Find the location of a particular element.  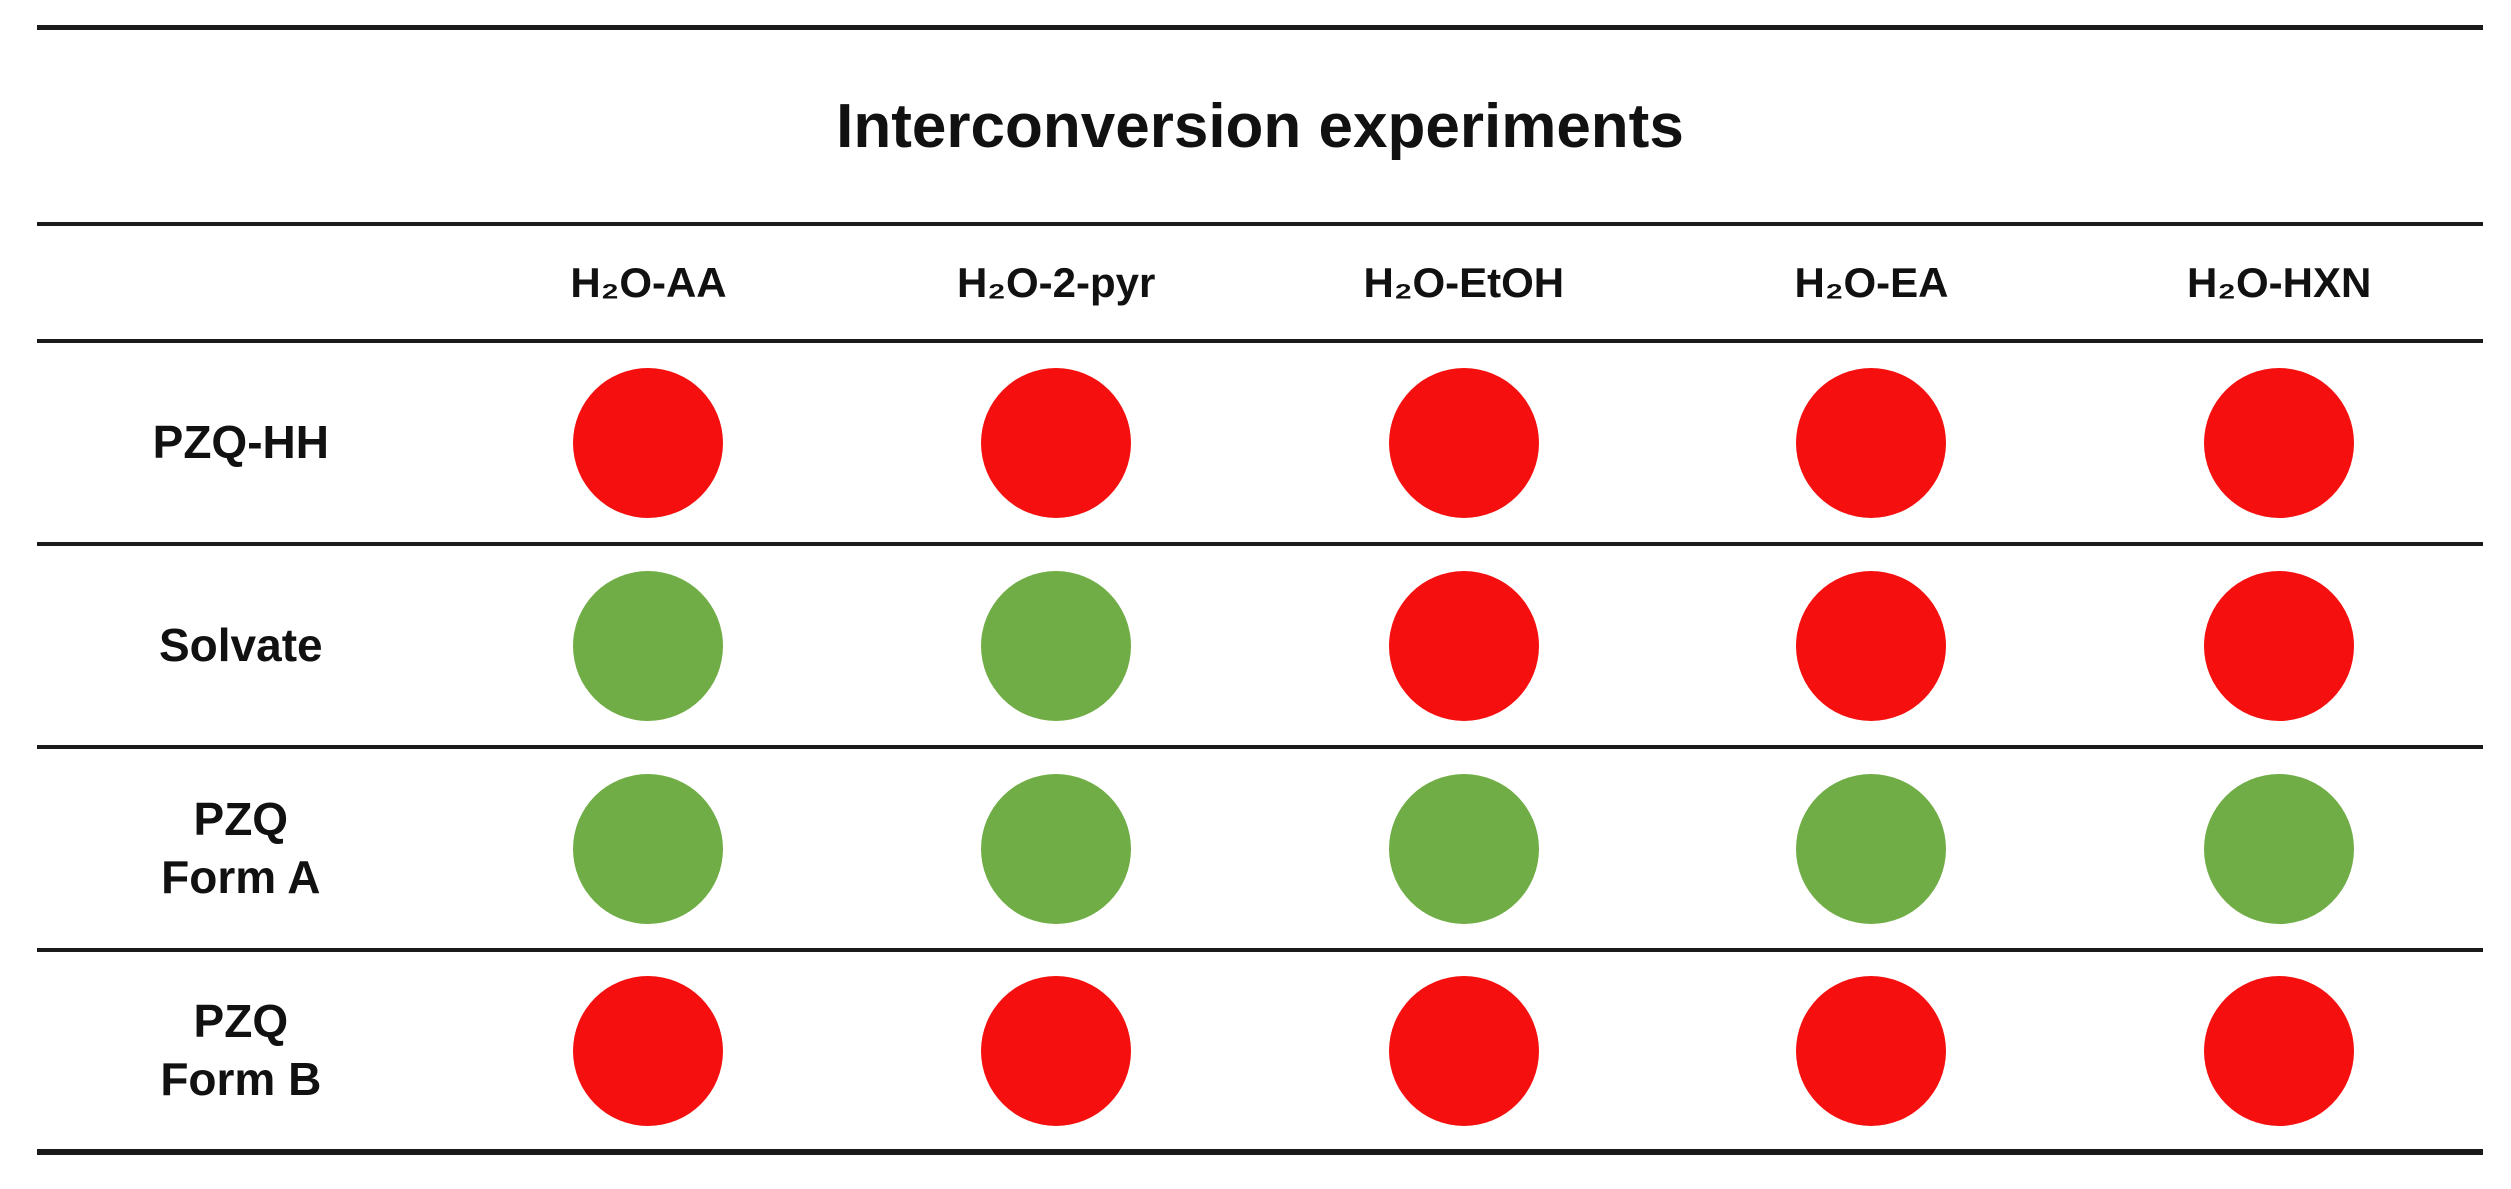

column-header: H₂O-EA is located at coordinates (1871, 282).